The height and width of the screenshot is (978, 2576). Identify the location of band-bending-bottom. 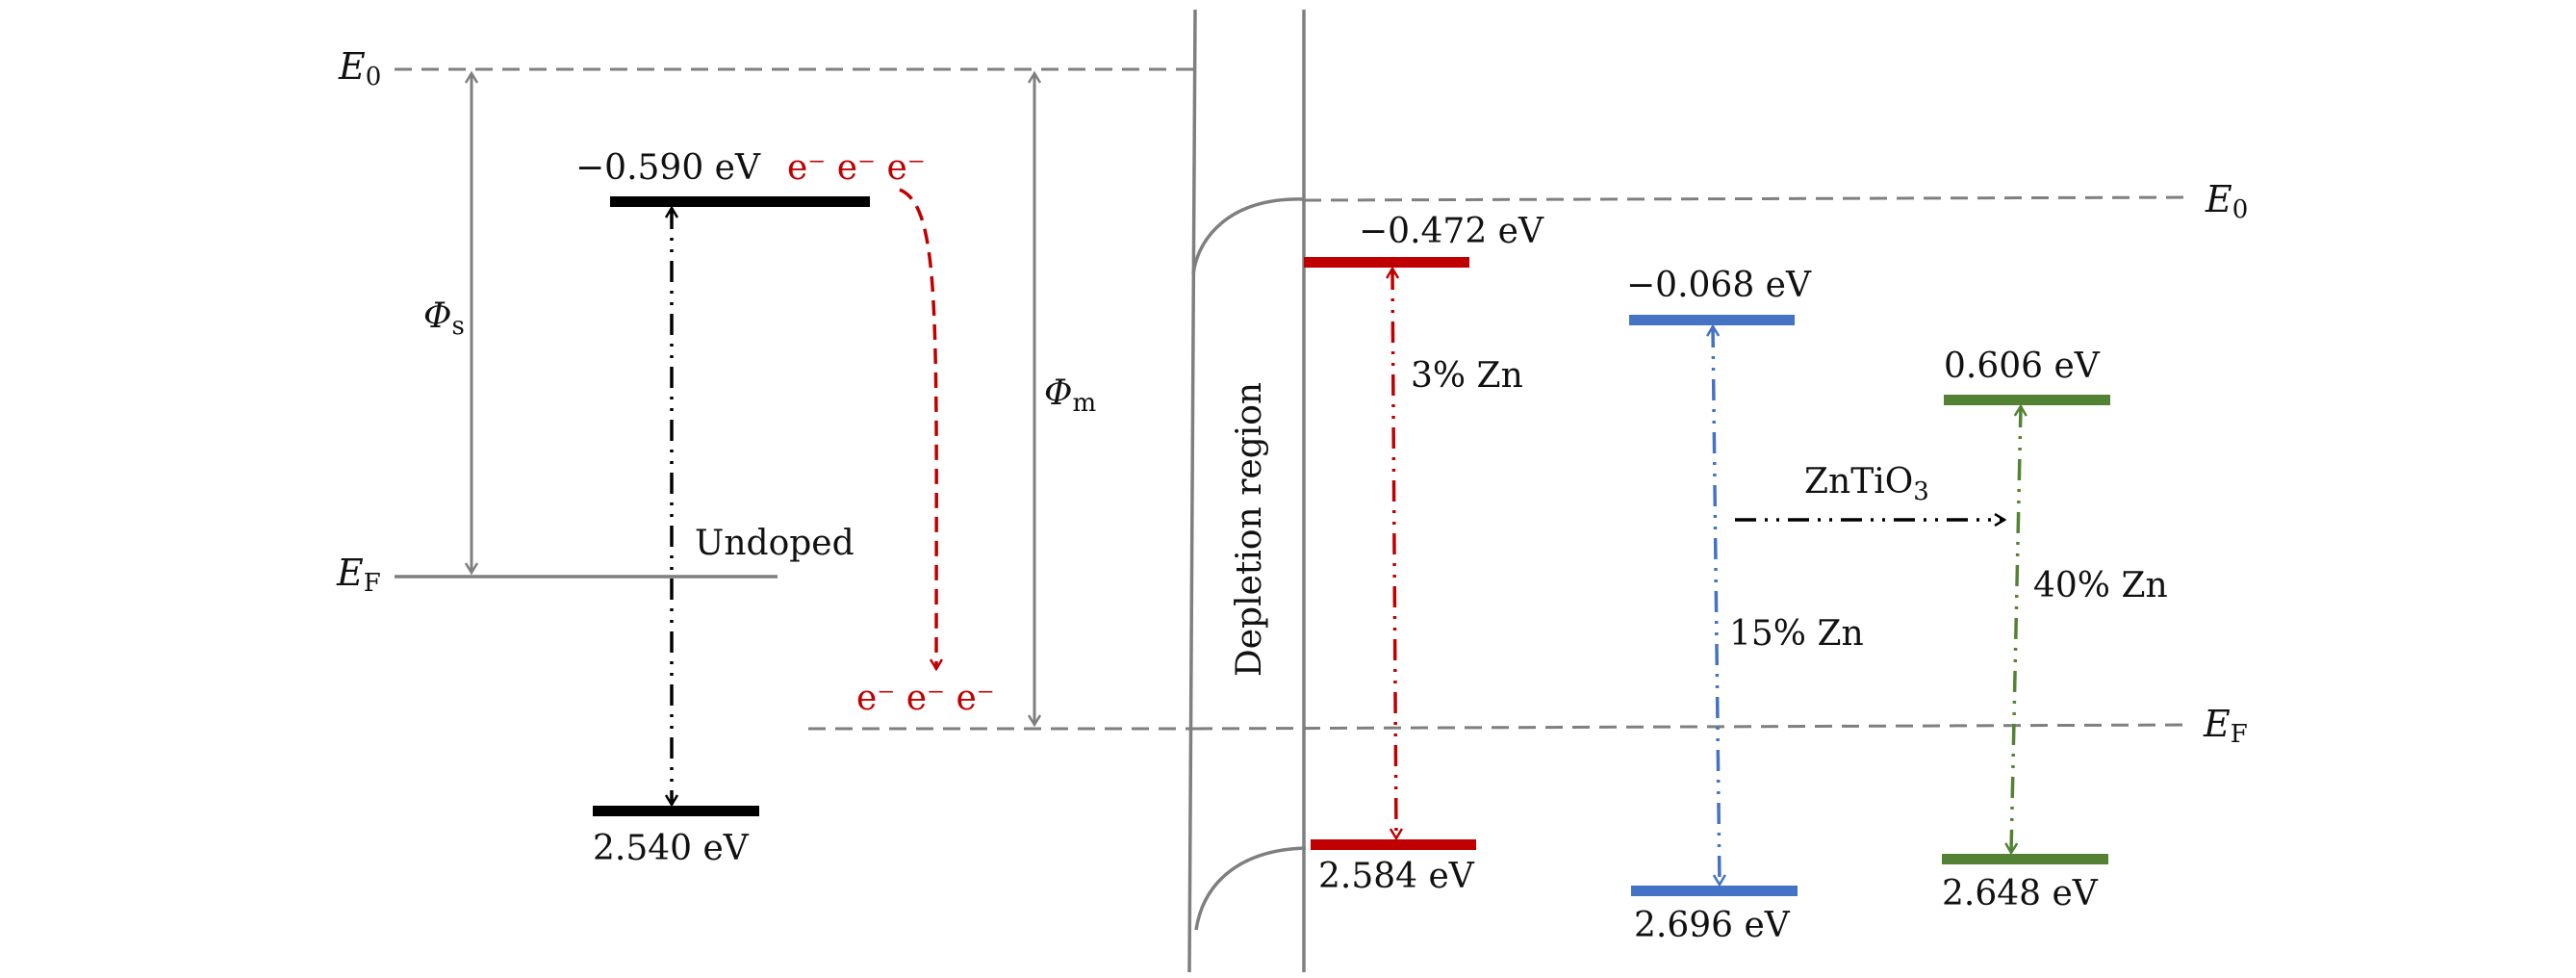
(1250, 889).